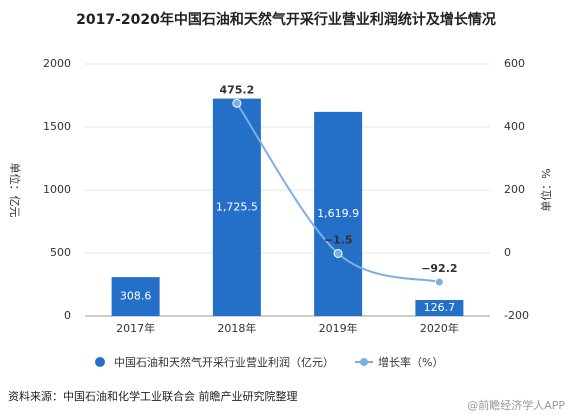 This screenshot has width=573, height=419. Describe the element at coordinates (57, 126) in the screenshot. I see `y-tick-label: 1500` at that location.